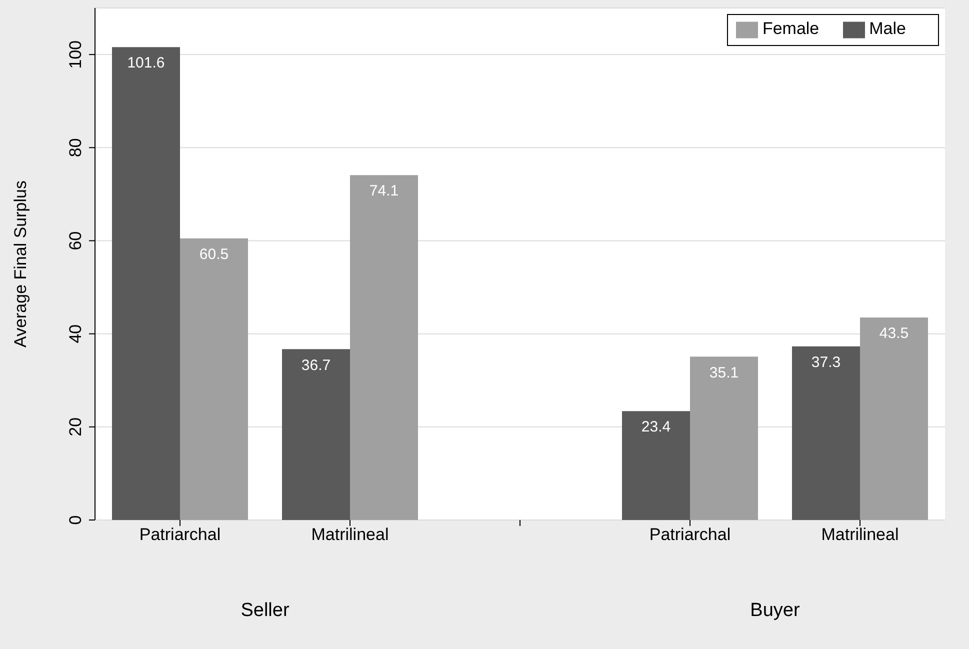 This screenshot has height=649, width=969. What do you see at coordinates (75, 520) in the screenshot?
I see `y-tick-label: 0` at bounding box center [75, 520].